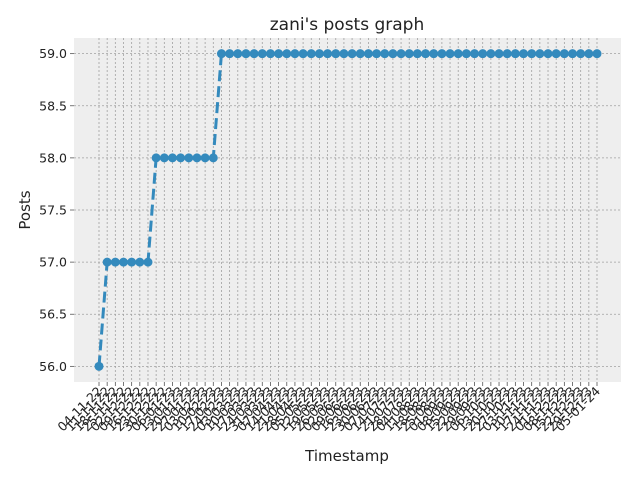 The image size is (640, 480). I want to click on y-tick-label: 56.0, so click(53, 366).